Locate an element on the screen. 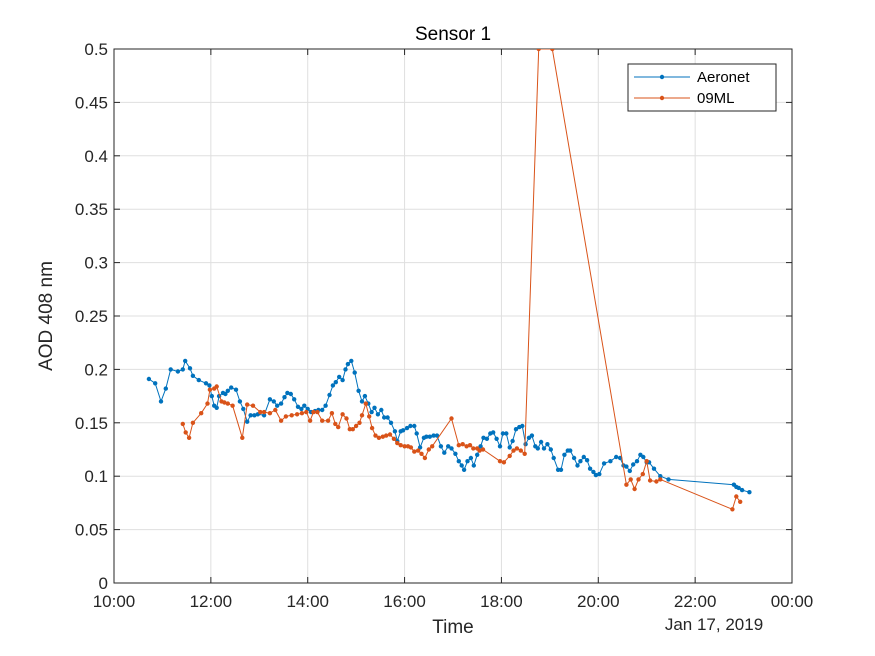 The height and width of the screenshot is (656, 875). x-tick-label: 20:00 is located at coordinates (598, 601).